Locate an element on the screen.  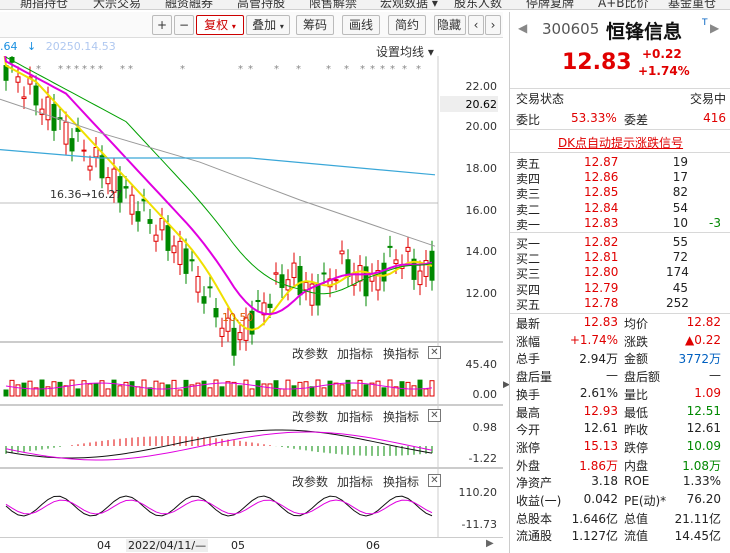
ask-row: 卖一 12.83 10 -3 is located at coordinates (621, 224).